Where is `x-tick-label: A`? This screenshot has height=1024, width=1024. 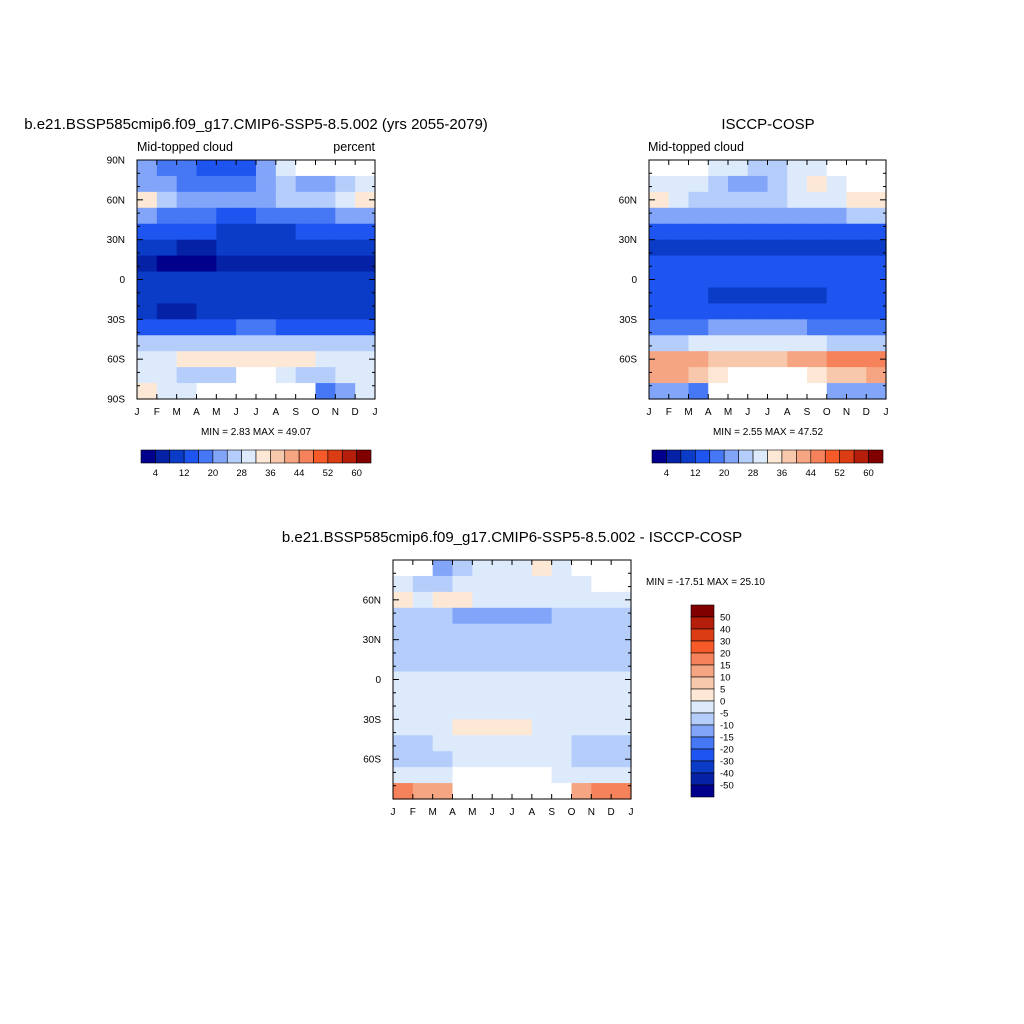 x-tick-label: A is located at coordinates (275, 412).